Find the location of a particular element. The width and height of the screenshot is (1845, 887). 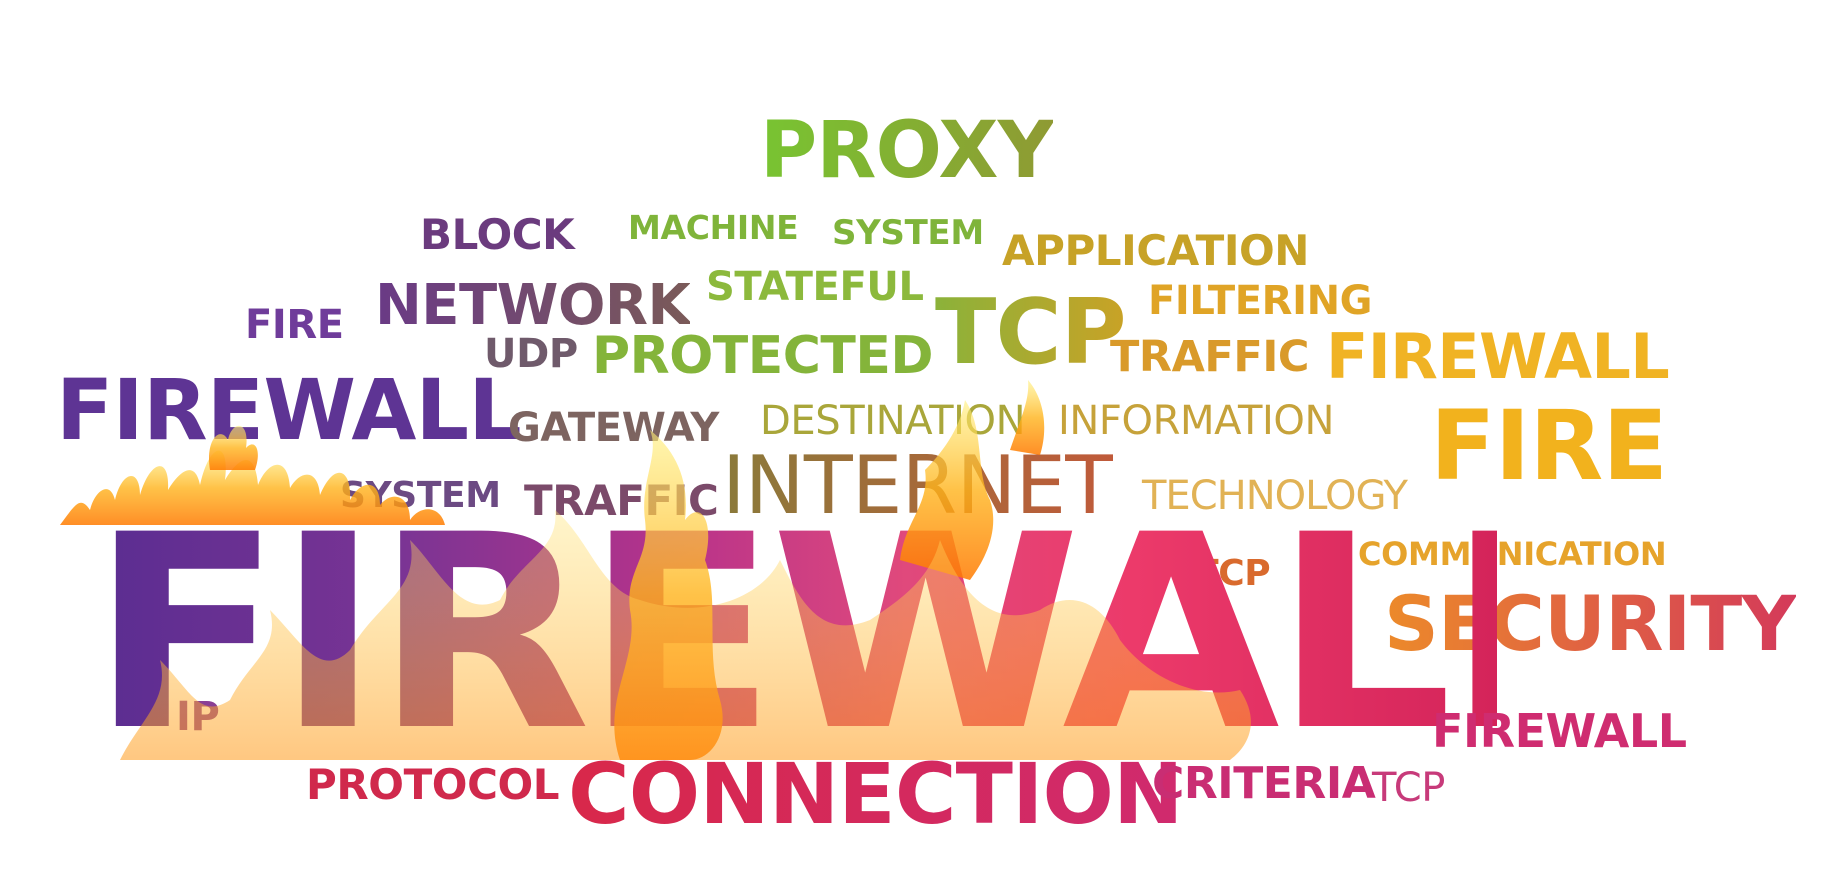

word-gateway: GATEWAY is located at coordinates (613, 428).